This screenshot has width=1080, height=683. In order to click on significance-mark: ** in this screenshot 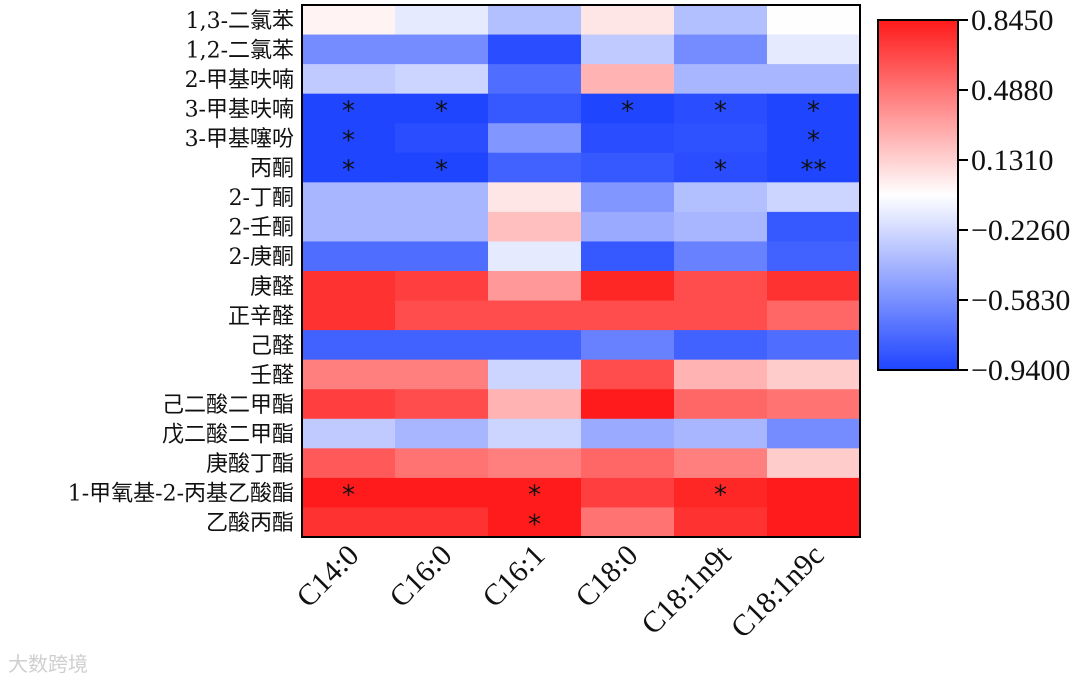, I will do `click(814, 171)`.